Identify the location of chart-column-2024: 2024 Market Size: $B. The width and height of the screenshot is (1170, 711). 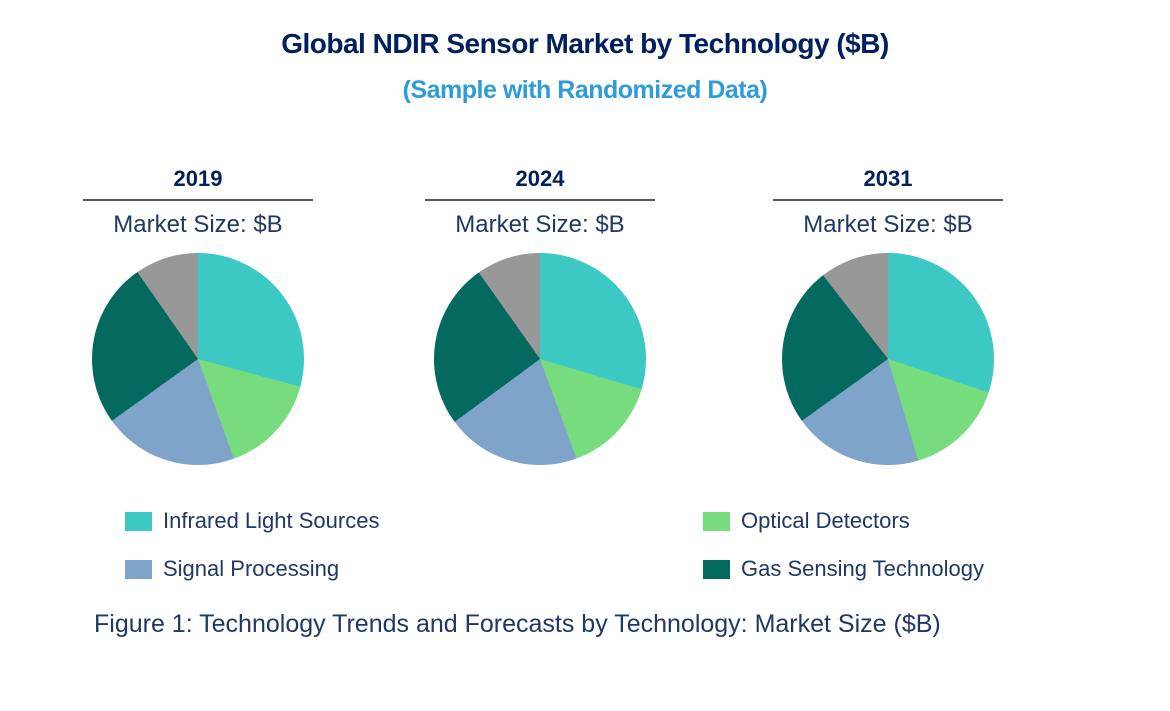
(540, 315).